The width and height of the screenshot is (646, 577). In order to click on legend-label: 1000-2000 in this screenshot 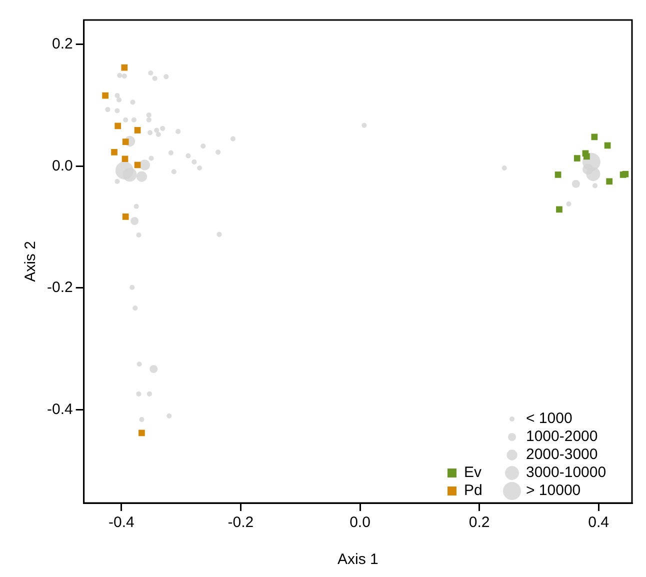, I will do `click(562, 437)`.